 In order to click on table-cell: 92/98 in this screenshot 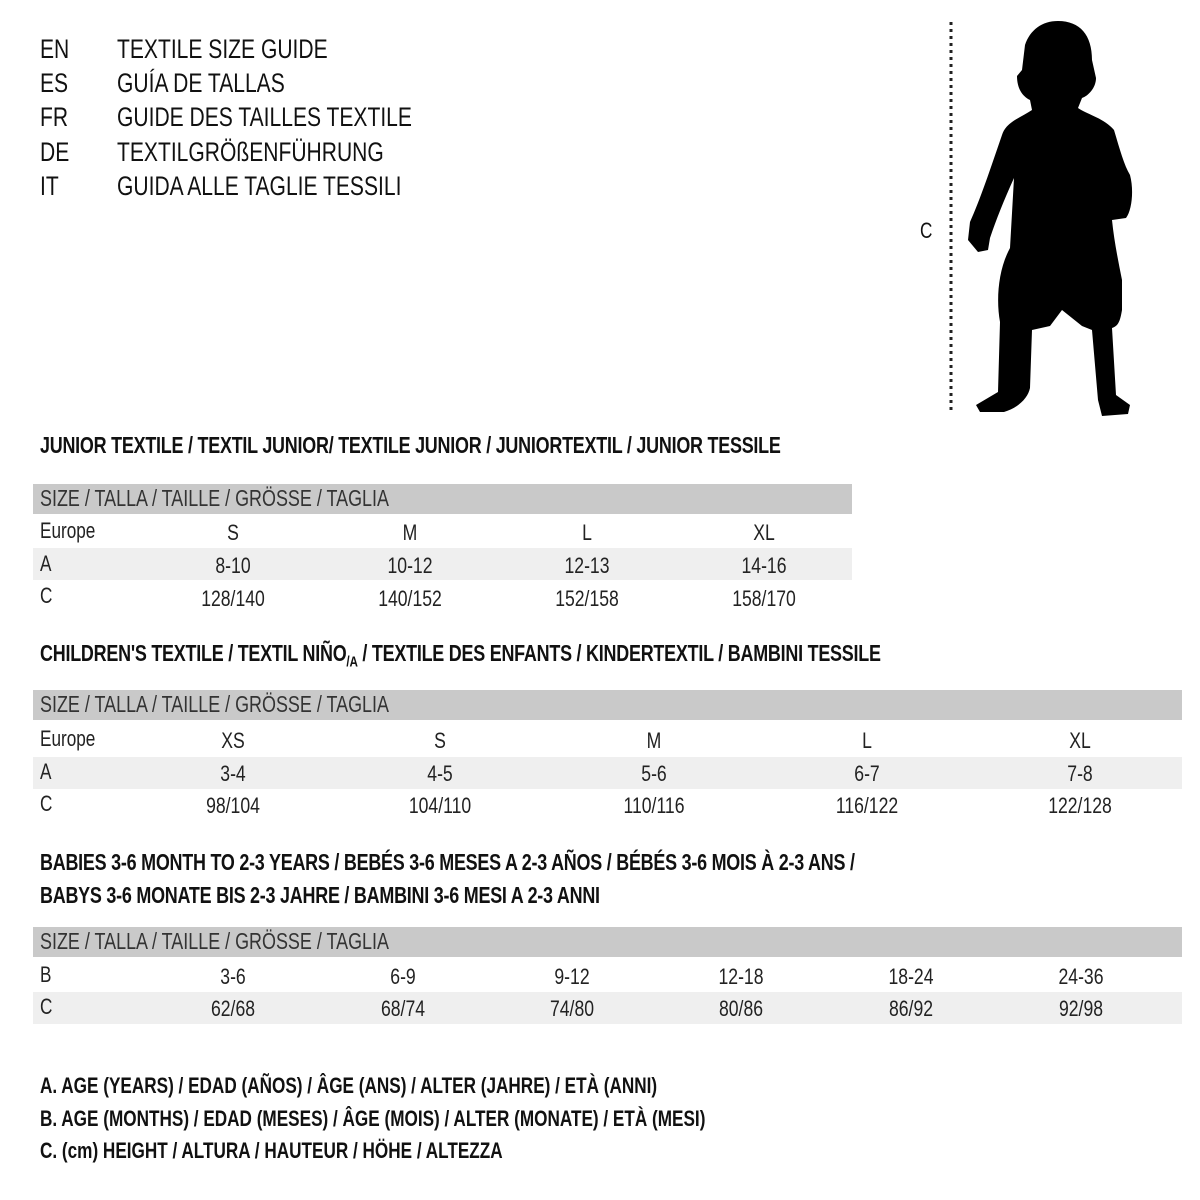, I will do `click(1081, 1008)`.